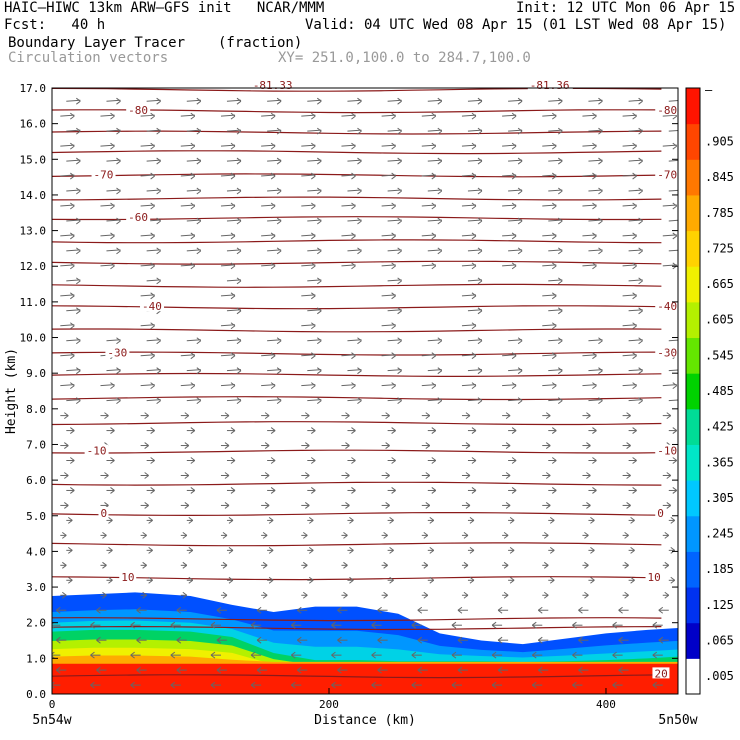 The height and width of the screenshot is (740, 740). Describe the element at coordinates (104, 174) in the screenshot. I see `contour-label: -70` at that location.